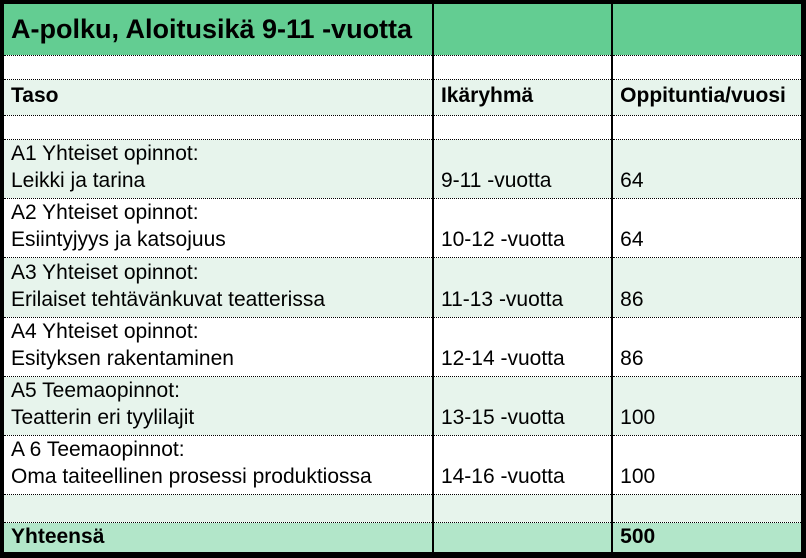  What do you see at coordinates (522, 228) in the screenshot?
I see `cell-ikaryhma: 10-12 -vuotta` at bounding box center [522, 228].